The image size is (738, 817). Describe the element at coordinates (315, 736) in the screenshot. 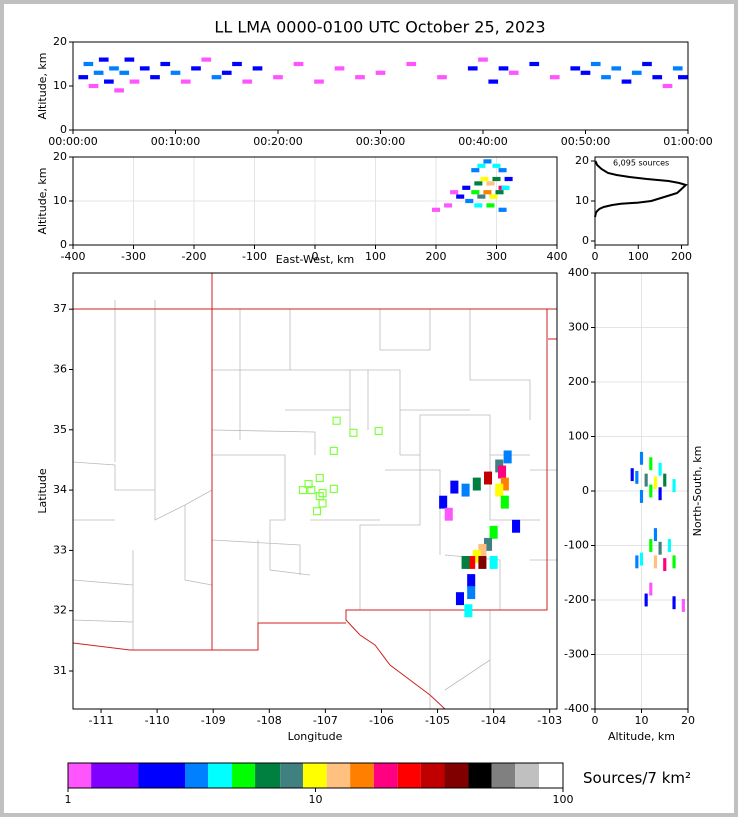

I see `x-axis-label: Longitude` at that location.